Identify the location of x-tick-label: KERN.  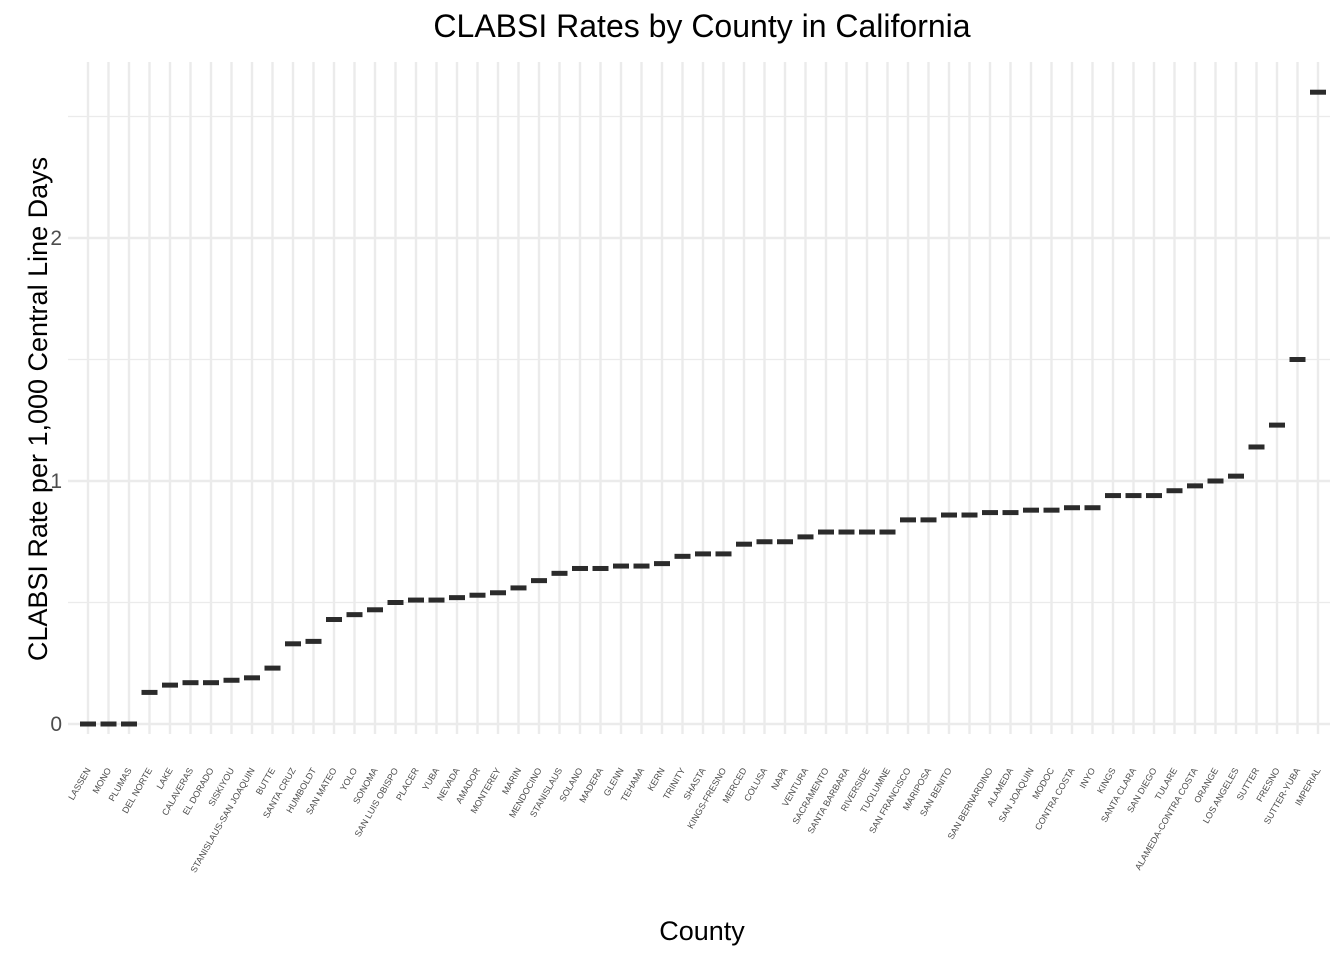
(656, 779).